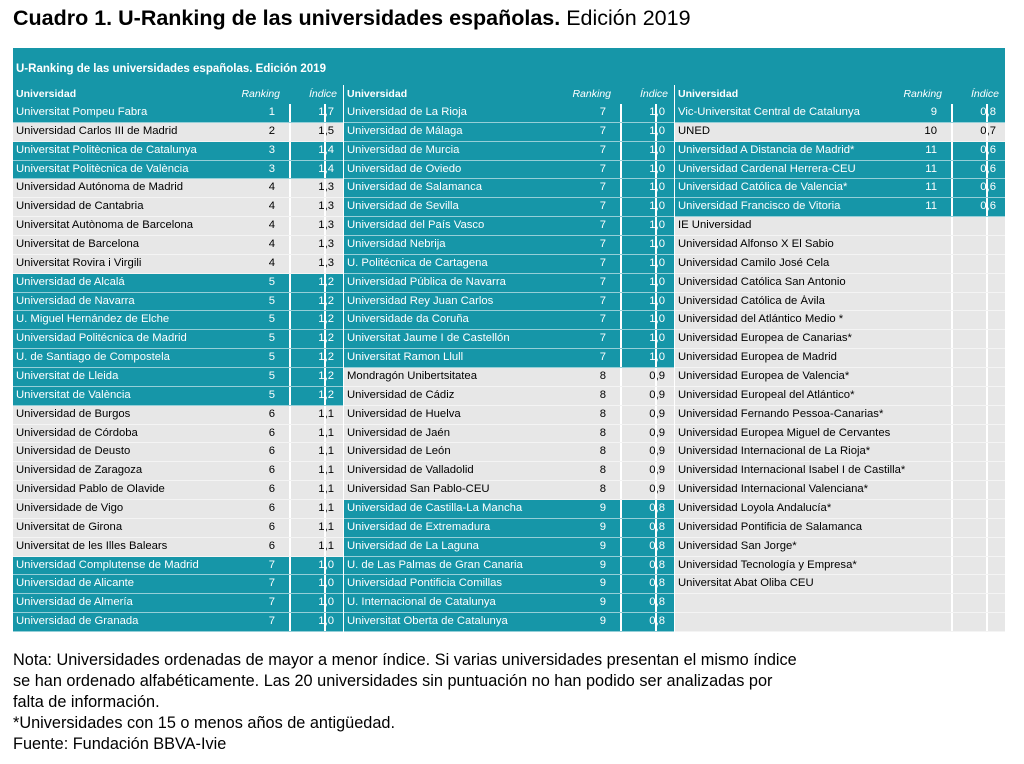  What do you see at coordinates (764, 376) in the screenshot?
I see `university-name: Universidad Europea de Valencia*` at bounding box center [764, 376].